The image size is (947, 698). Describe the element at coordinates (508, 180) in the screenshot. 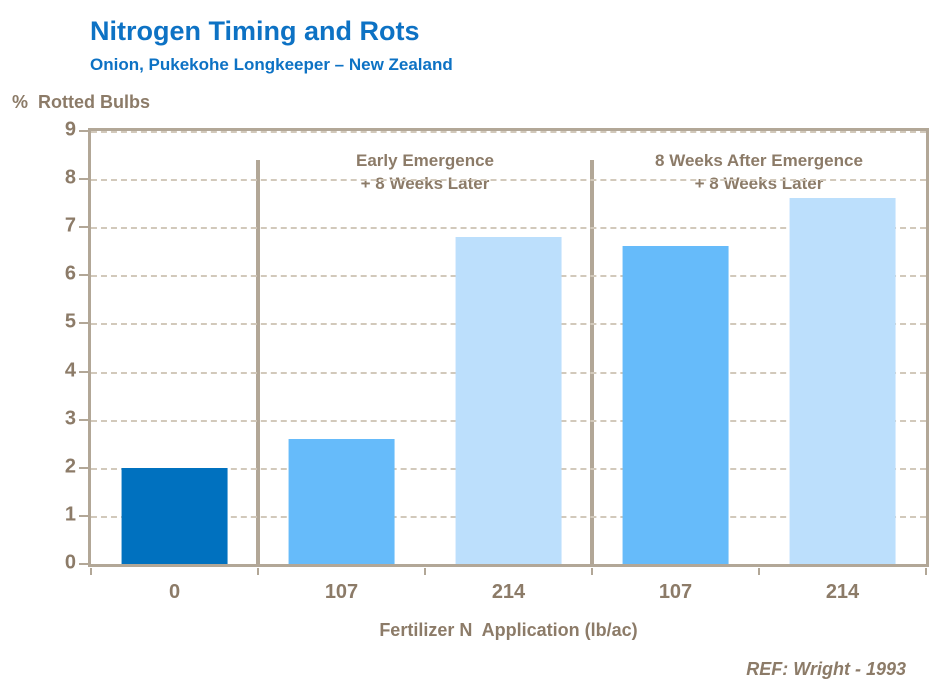

I see `gridline-y8` at that location.